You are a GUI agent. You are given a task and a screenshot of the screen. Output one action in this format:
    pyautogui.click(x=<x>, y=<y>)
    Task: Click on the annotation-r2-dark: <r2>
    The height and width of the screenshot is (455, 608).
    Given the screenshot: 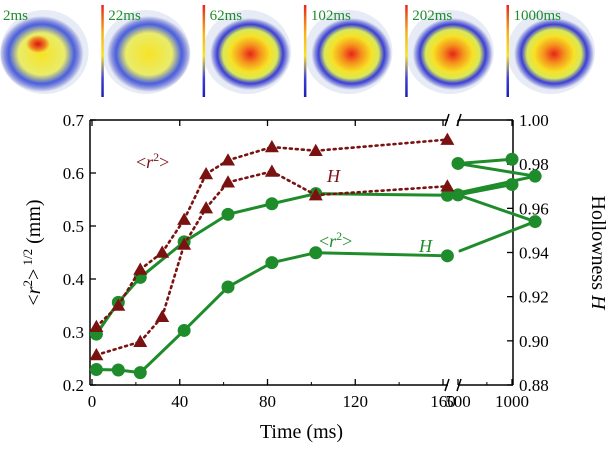 What is the action you would take?
    pyautogui.click(x=152, y=161)
    